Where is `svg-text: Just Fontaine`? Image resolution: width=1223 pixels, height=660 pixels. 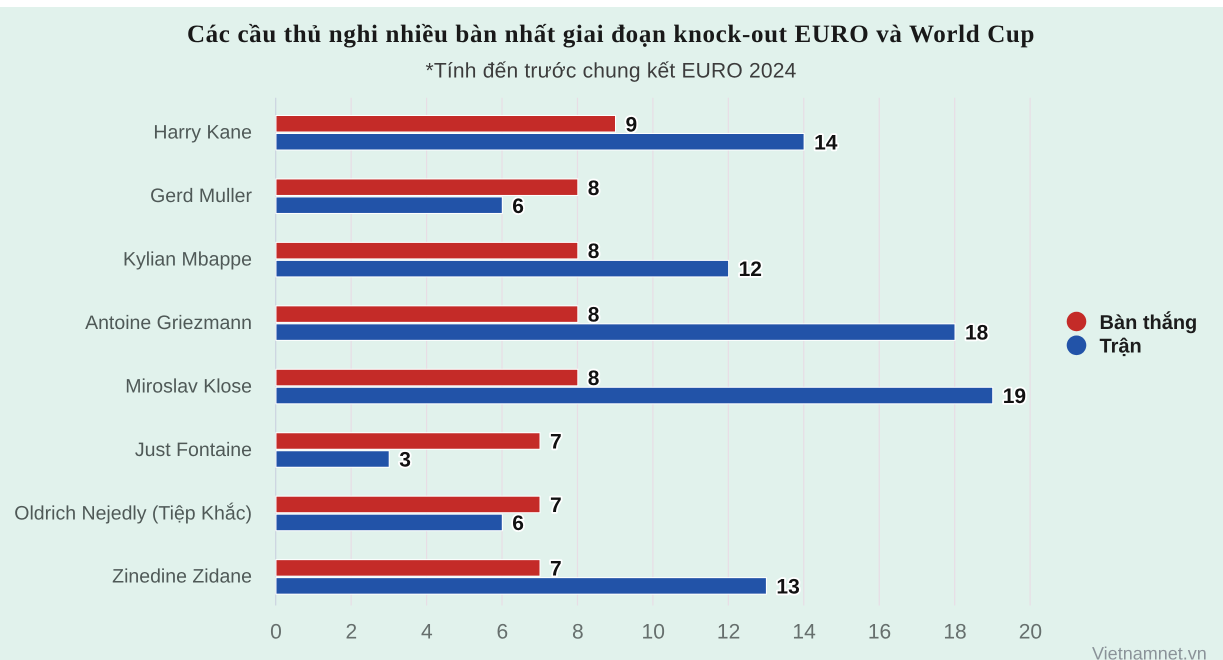 svg-text: Just Fontaine is located at coordinates (193, 450).